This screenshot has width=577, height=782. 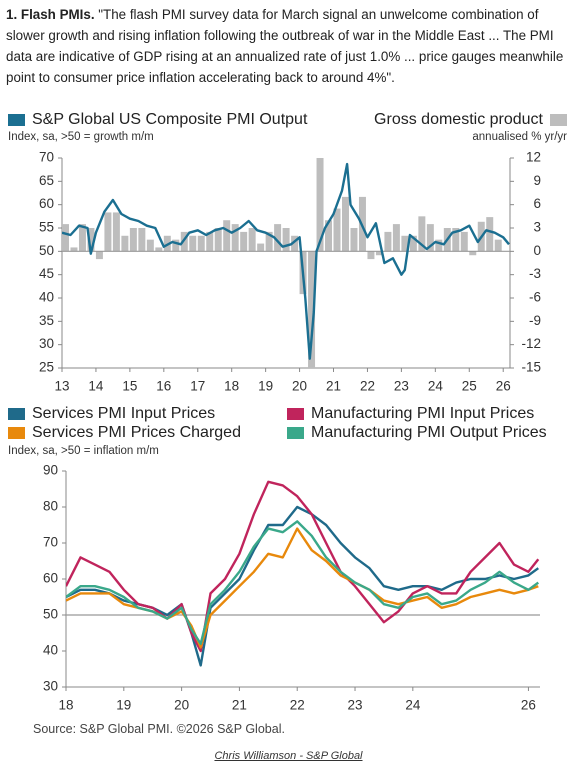 I want to click on y2-tick-label: 0, so click(x=537, y=250).